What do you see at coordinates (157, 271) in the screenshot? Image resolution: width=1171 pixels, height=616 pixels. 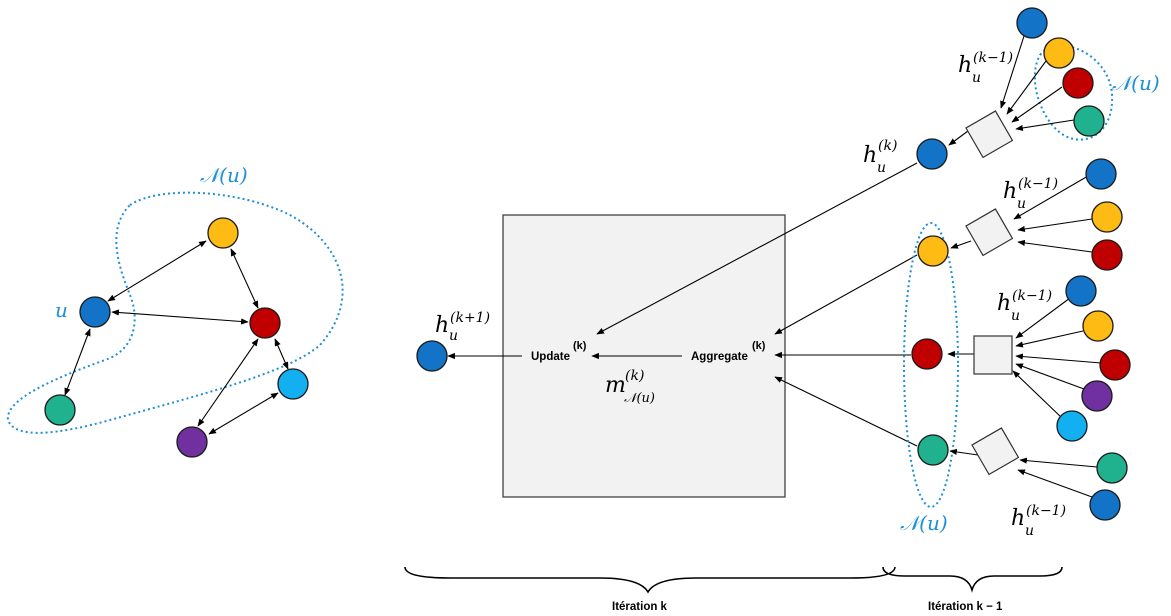 I see `edge-u-yellow` at bounding box center [157, 271].